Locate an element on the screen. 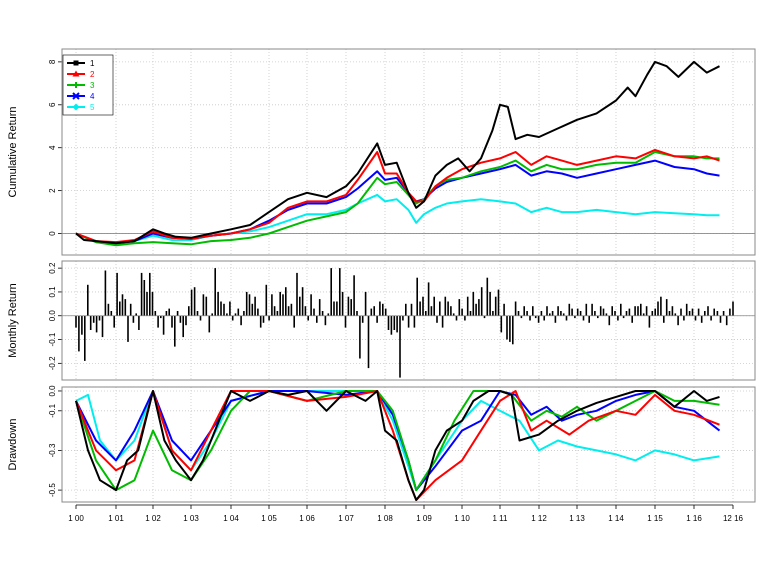  monthly-ytick-label: 0.2 is located at coordinates (52, 268).